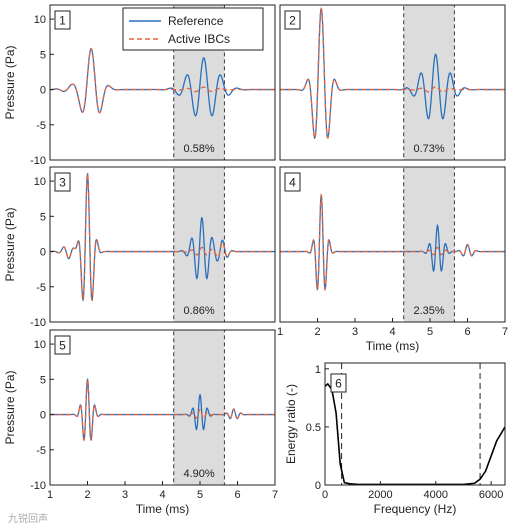  Describe the element at coordinates (436, 495) in the screenshot. I see `x-tick-label: 4000` at that location.